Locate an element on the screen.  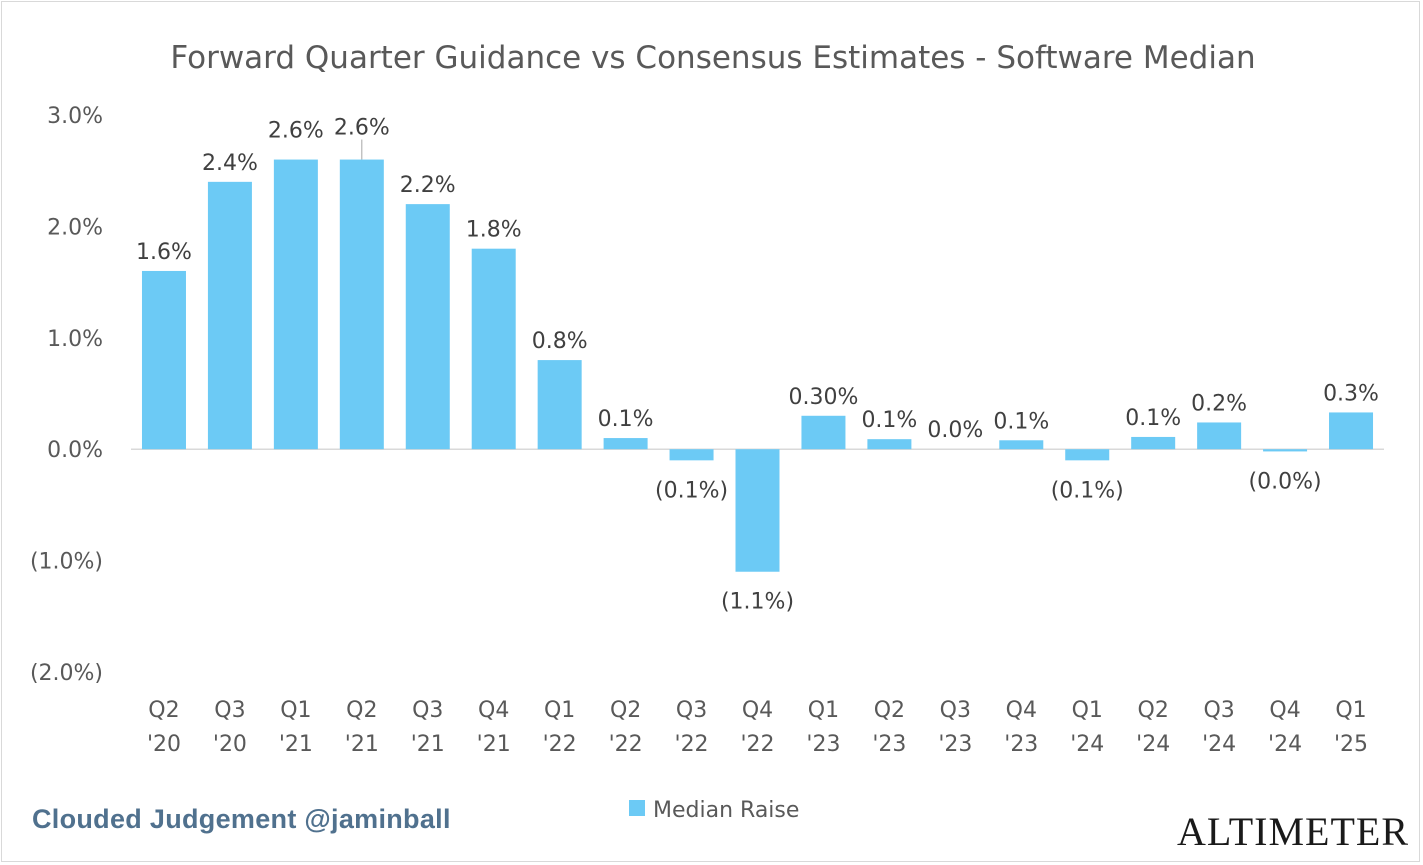
data-label: 0.0% is located at coordinates (955, 430).